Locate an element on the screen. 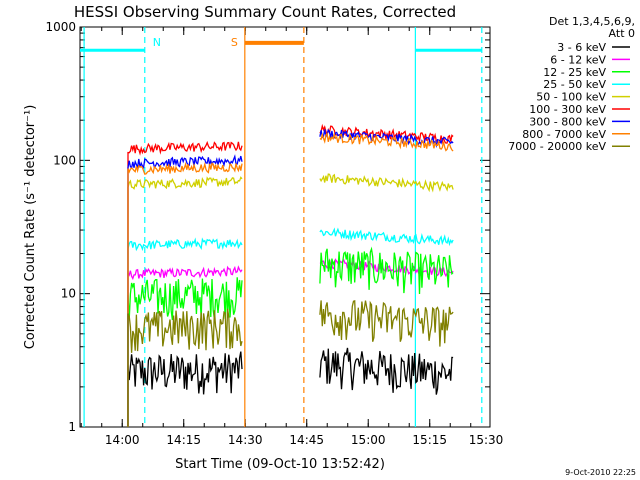 The image size is (640, 480). y-tick-label: 10 is located at coordinates (68, 294).